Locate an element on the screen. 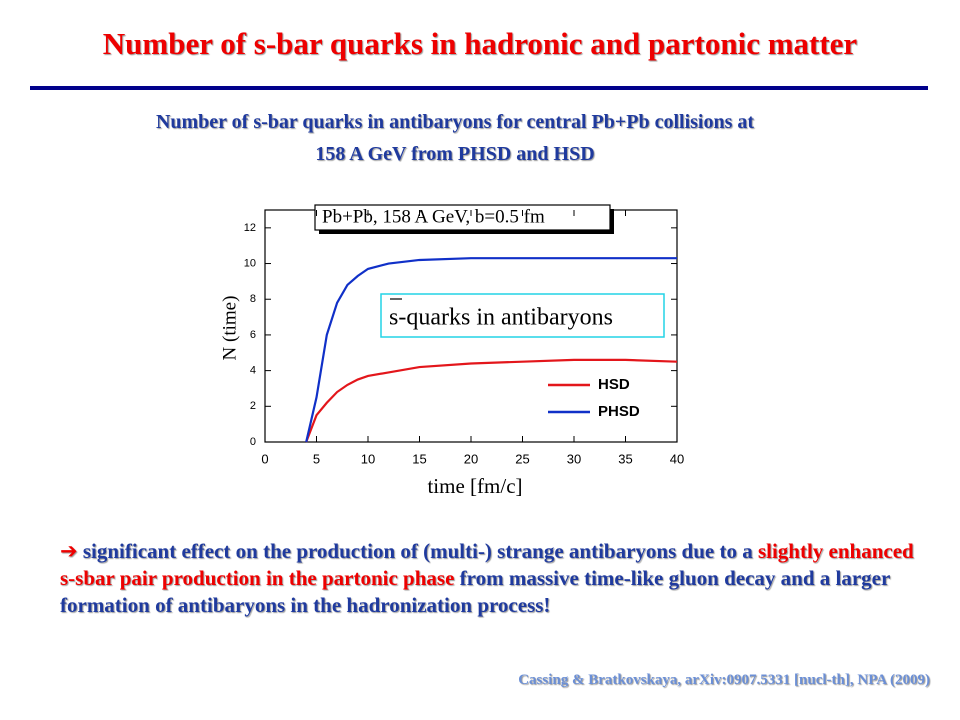 The image size is (960, 720). x-tick-label: 5 is located at coordinates (316, 458).